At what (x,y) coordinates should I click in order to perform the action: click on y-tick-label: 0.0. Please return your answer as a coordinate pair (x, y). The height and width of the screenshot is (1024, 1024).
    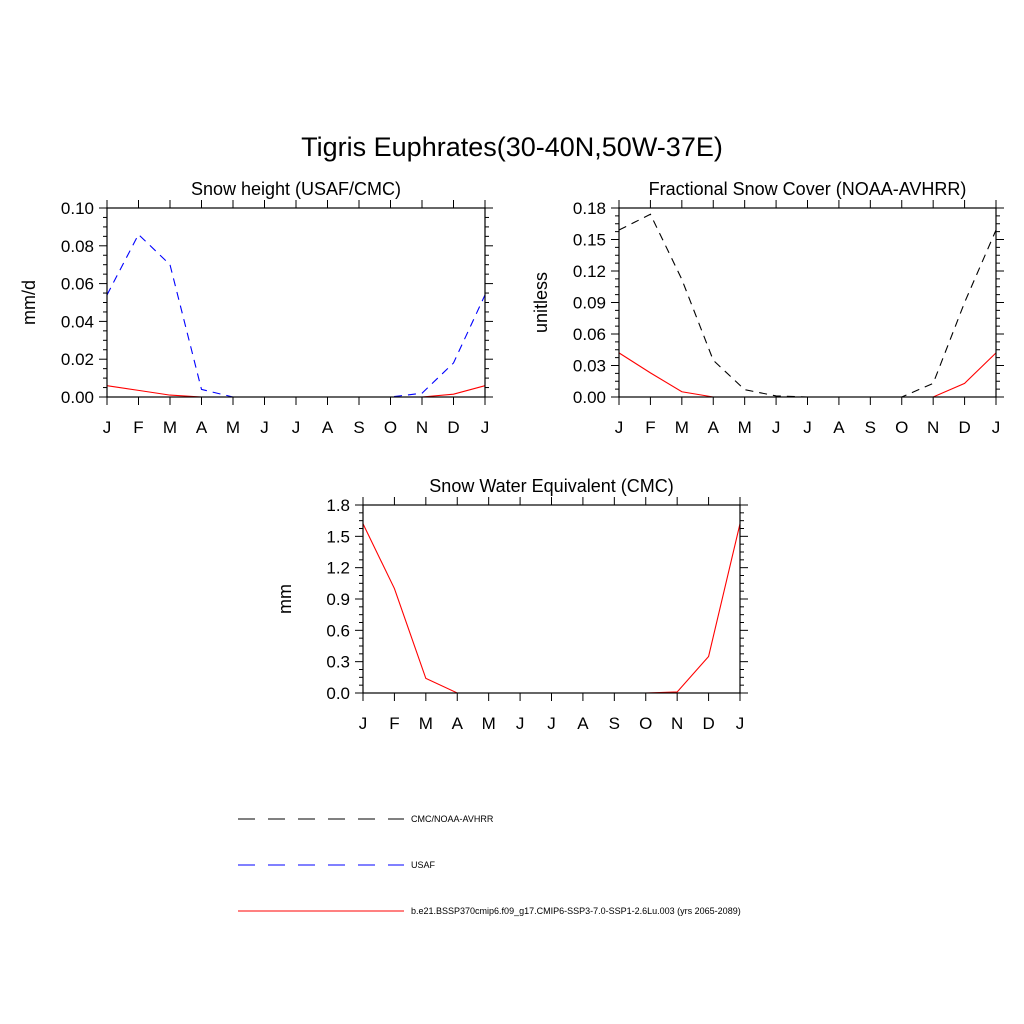
    Looking at the image, I should click on (338, 693).